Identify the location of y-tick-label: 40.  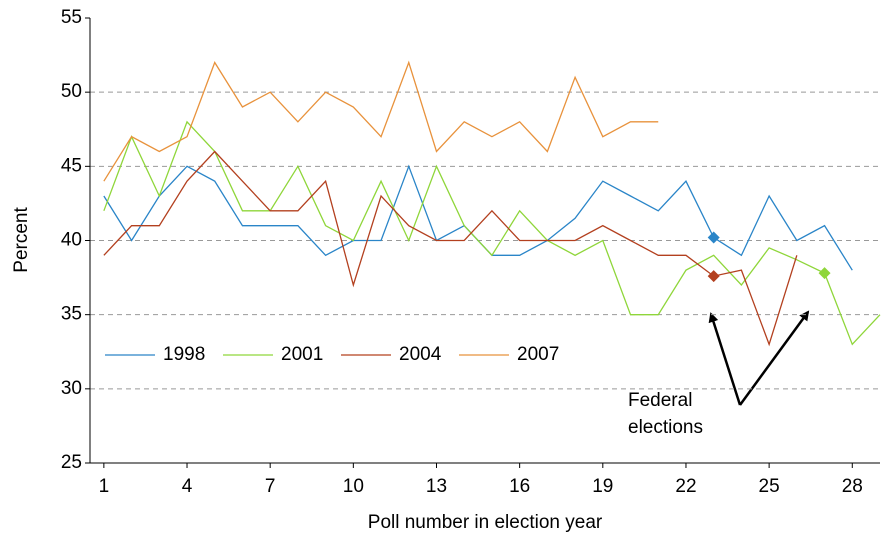
(71, 240).